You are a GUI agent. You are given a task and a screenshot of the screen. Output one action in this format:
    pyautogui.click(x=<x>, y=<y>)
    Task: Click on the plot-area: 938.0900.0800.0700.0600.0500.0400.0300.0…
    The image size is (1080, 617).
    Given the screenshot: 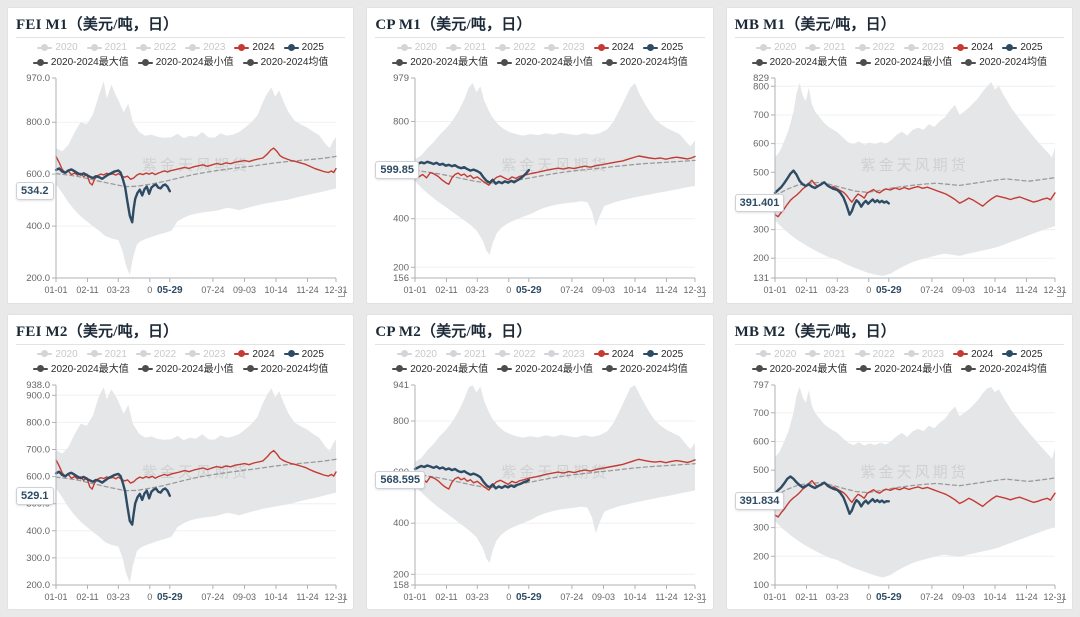 What is the action you would take?
    pyautogui.click(x=181, y=490)
    